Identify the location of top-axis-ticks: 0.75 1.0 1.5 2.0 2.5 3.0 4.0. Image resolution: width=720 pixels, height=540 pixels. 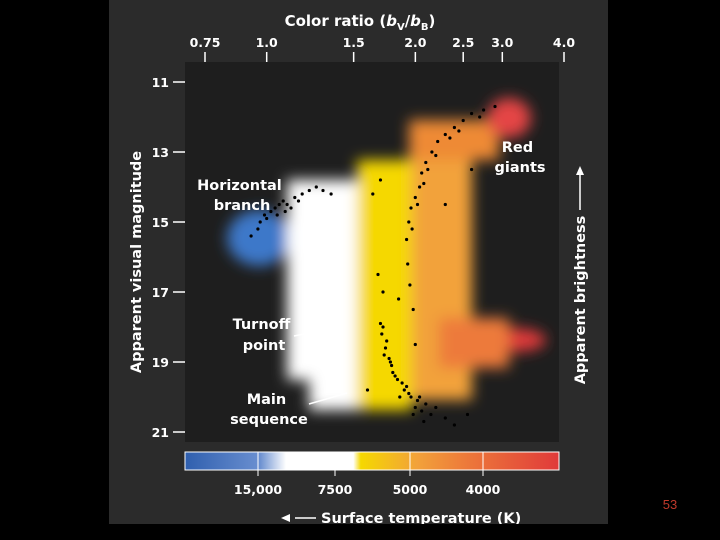
(382, 48).